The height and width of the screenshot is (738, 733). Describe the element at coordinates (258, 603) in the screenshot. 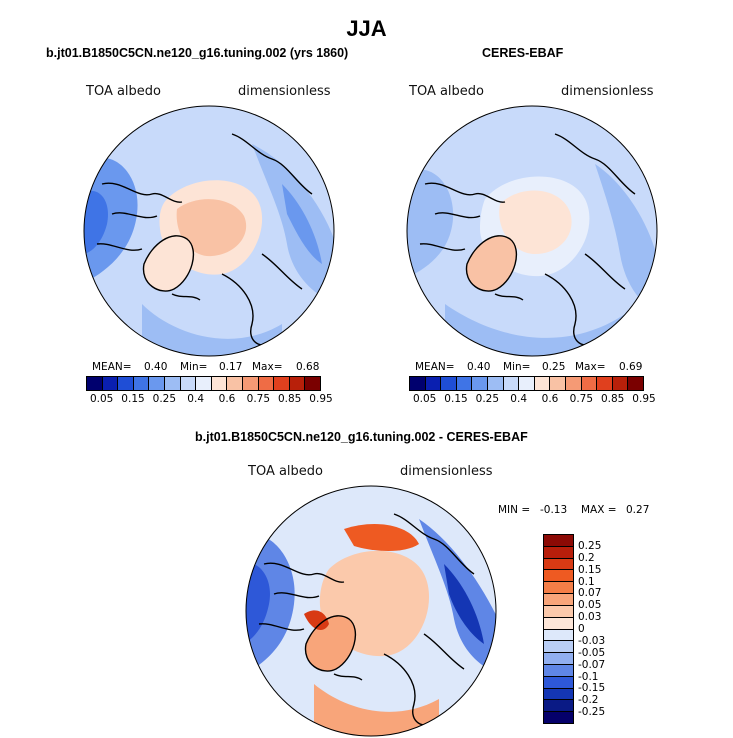

I see `panel3-field-strong-negative-west` at that location.